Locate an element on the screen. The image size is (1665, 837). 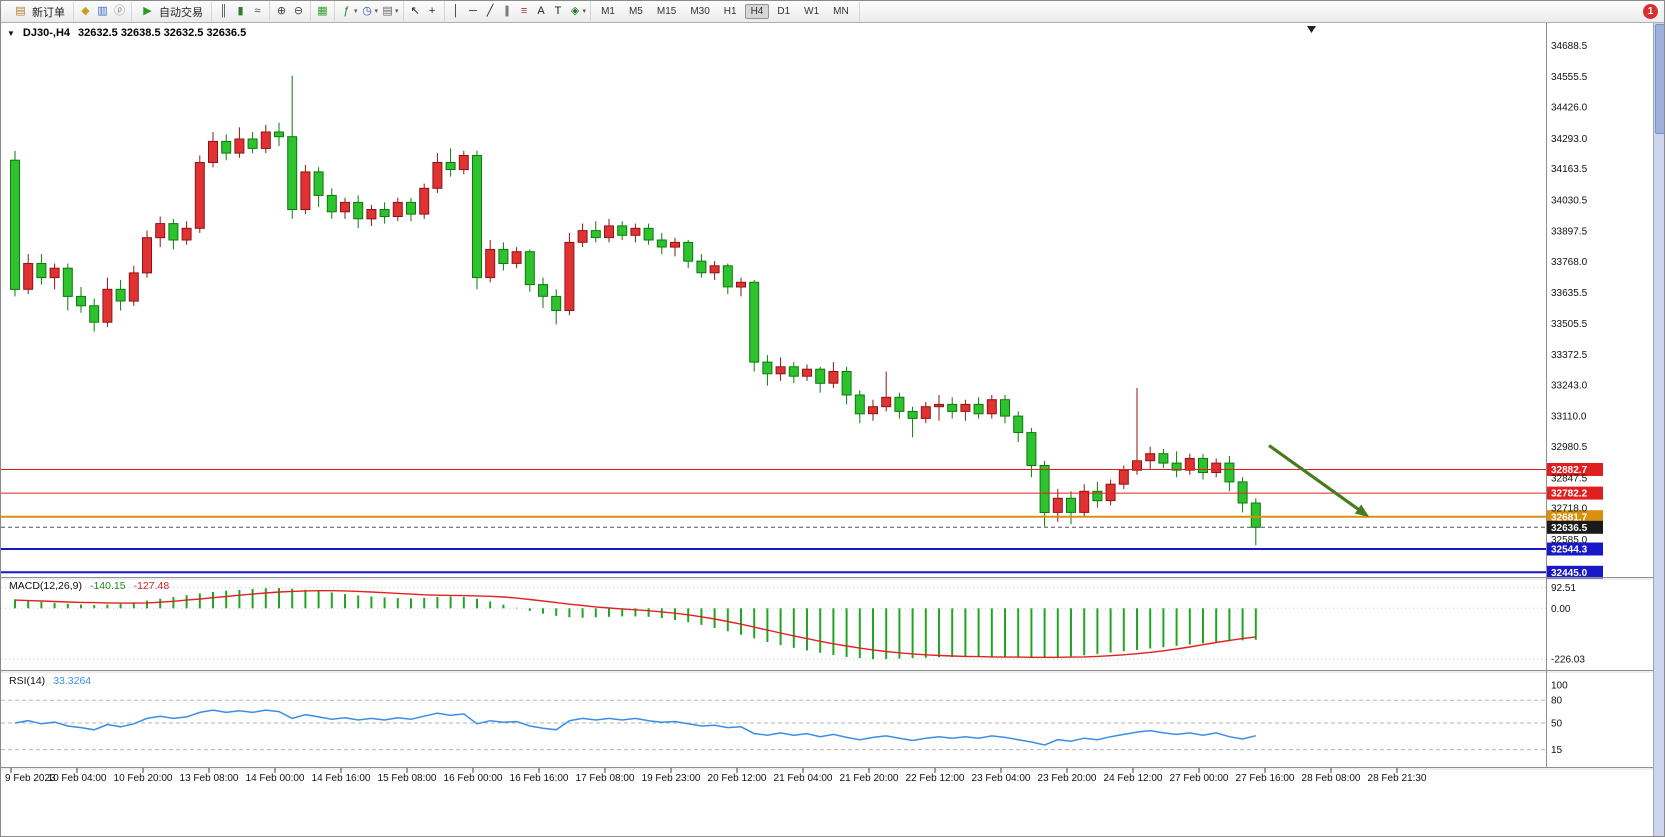
macd-label: MACD(12,26,9) -140.15 -127.48 is located at coordinates (89, 586).